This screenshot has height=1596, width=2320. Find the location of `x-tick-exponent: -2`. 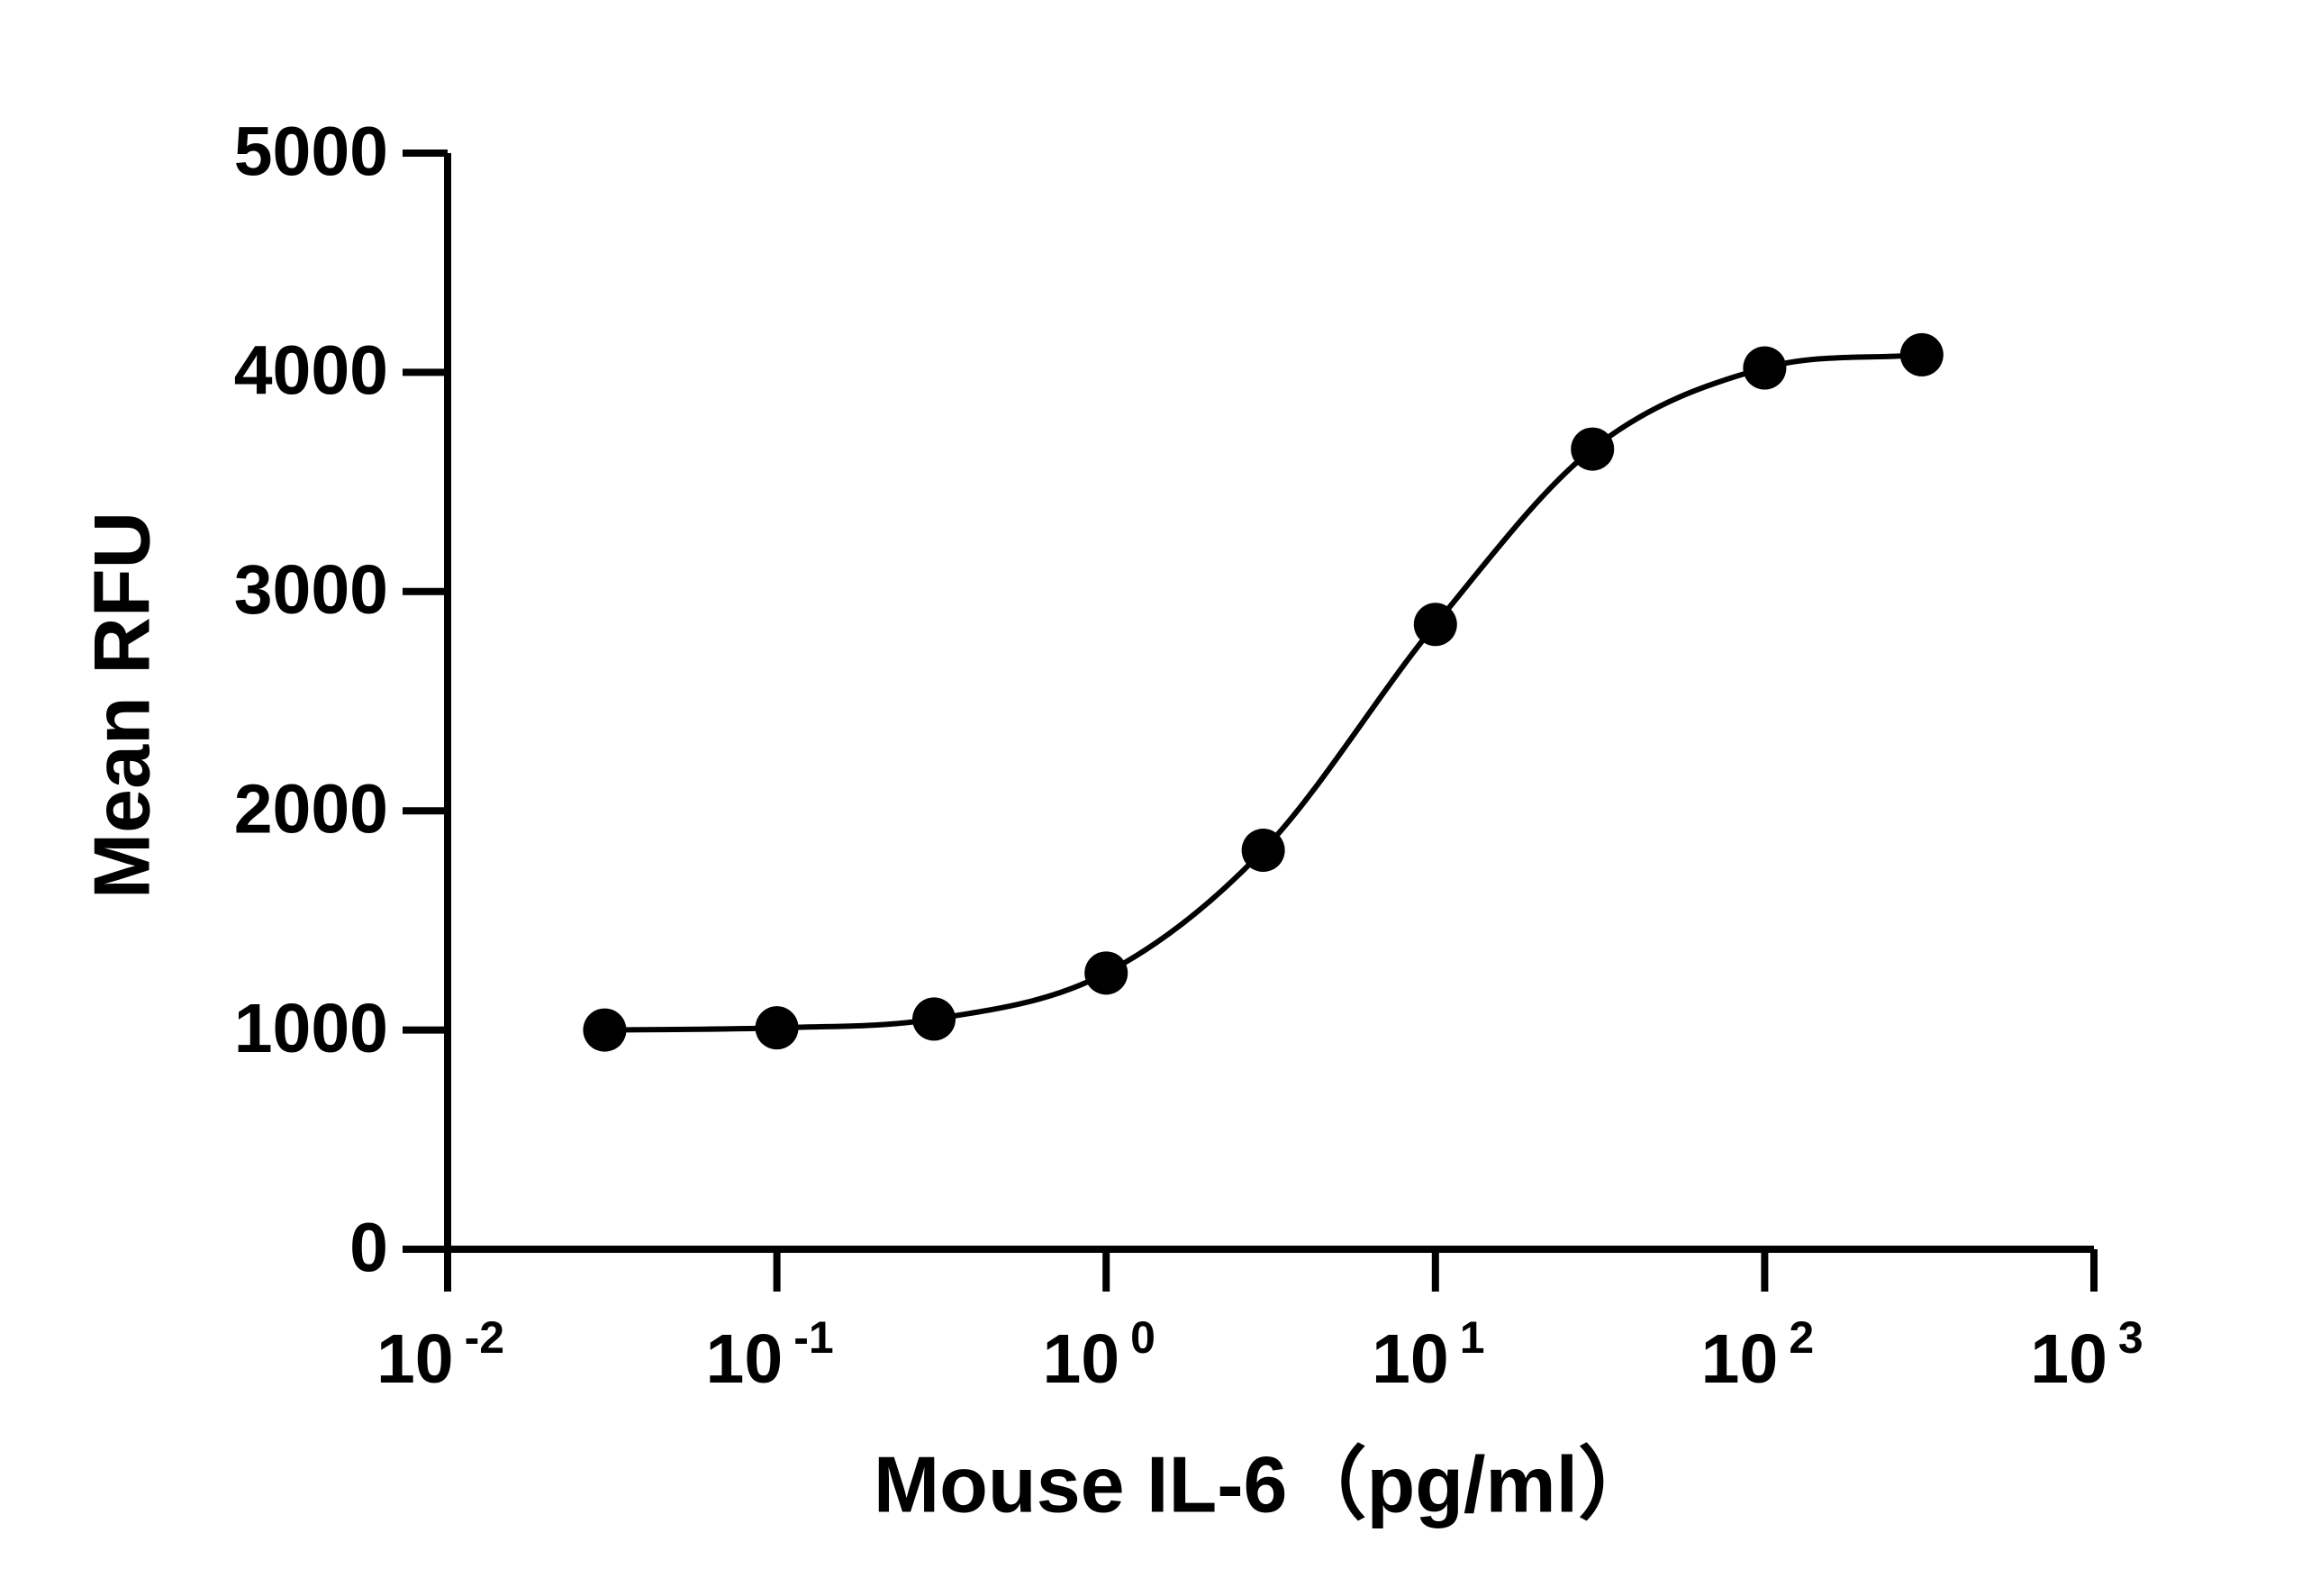

x-tick-exponent: -2 is located at coordinates (484, 1338).